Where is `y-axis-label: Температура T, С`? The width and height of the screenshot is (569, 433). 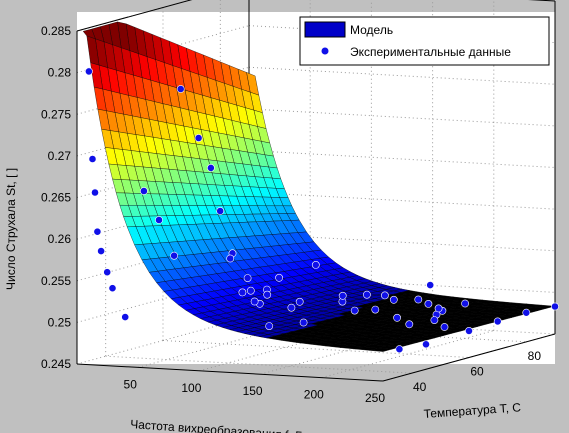
y-axis-label: Температура T, С is located at coordinates (472, 410).